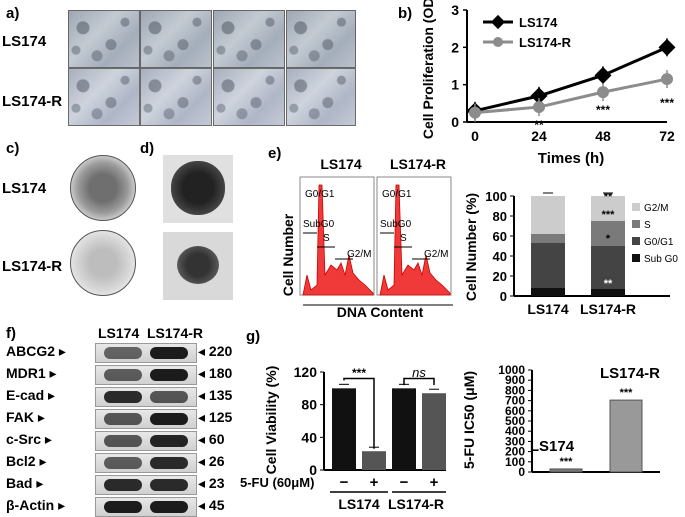  What do you see at coordinates (405, 13) in the screenshot?
I see `panel-b-label: b)` at bounding box center [405, 13].